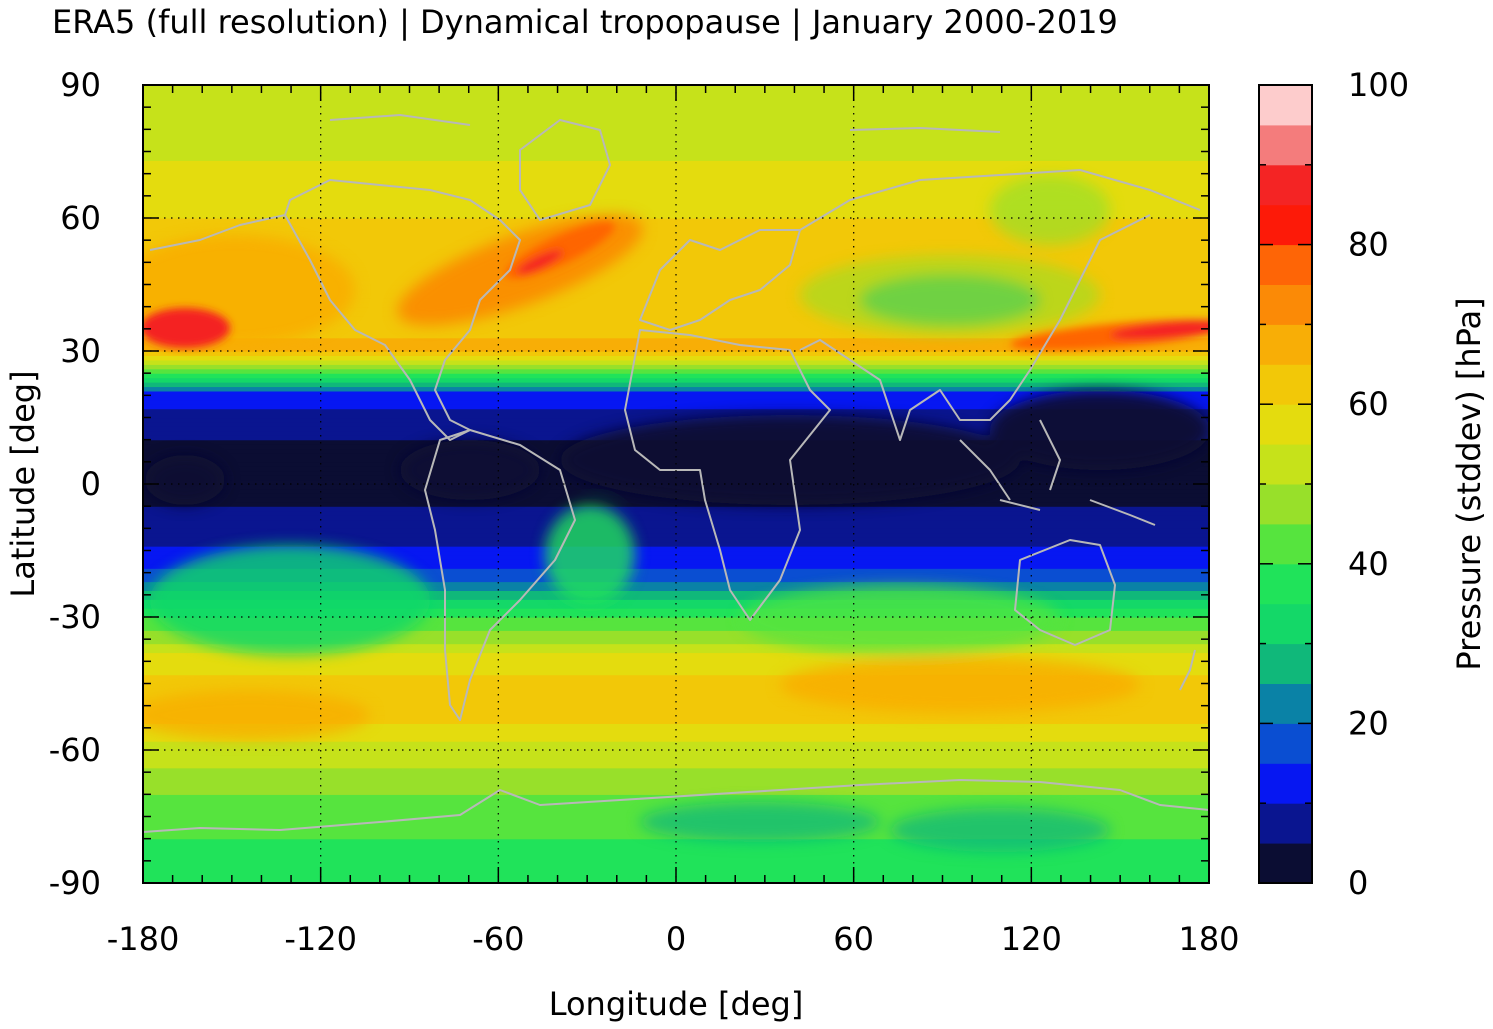 The width and height of the screenshot is (1493, 1029). What do you see at coordinates (1057, 472) in the screenshot?
I see `coastline-maritime-continent` at bounding box center [1057, 472].